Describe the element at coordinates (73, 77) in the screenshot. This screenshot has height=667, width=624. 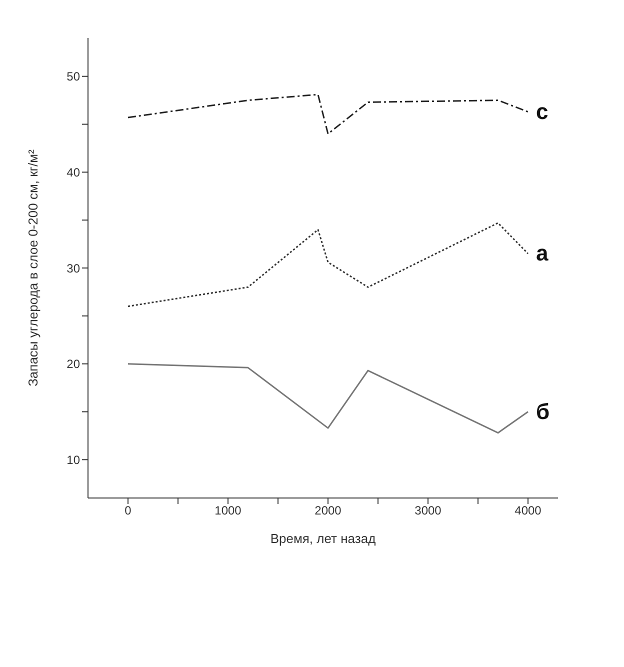
I see `y-tick-label: 50` at that location.